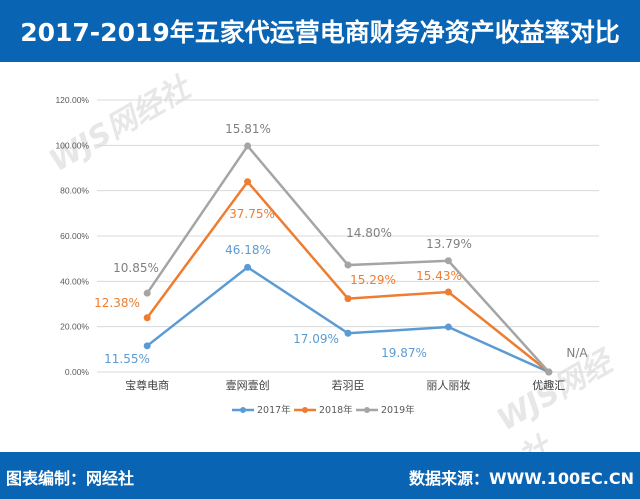 Image resolution: width=640 pixels, height=499 pixels. What do you see at coordinates (439, 276) in the screenshot?
I see `data-label: 15.43%` at bounding box center [439, 276].